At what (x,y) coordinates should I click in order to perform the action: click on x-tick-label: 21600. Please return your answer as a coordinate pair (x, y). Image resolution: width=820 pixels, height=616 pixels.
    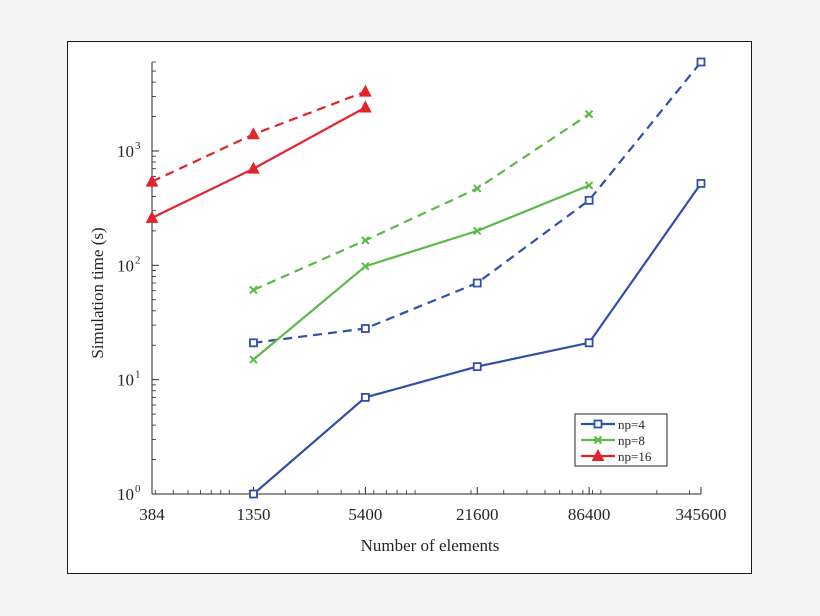
    Looking at the image, I should click on (477, 514).